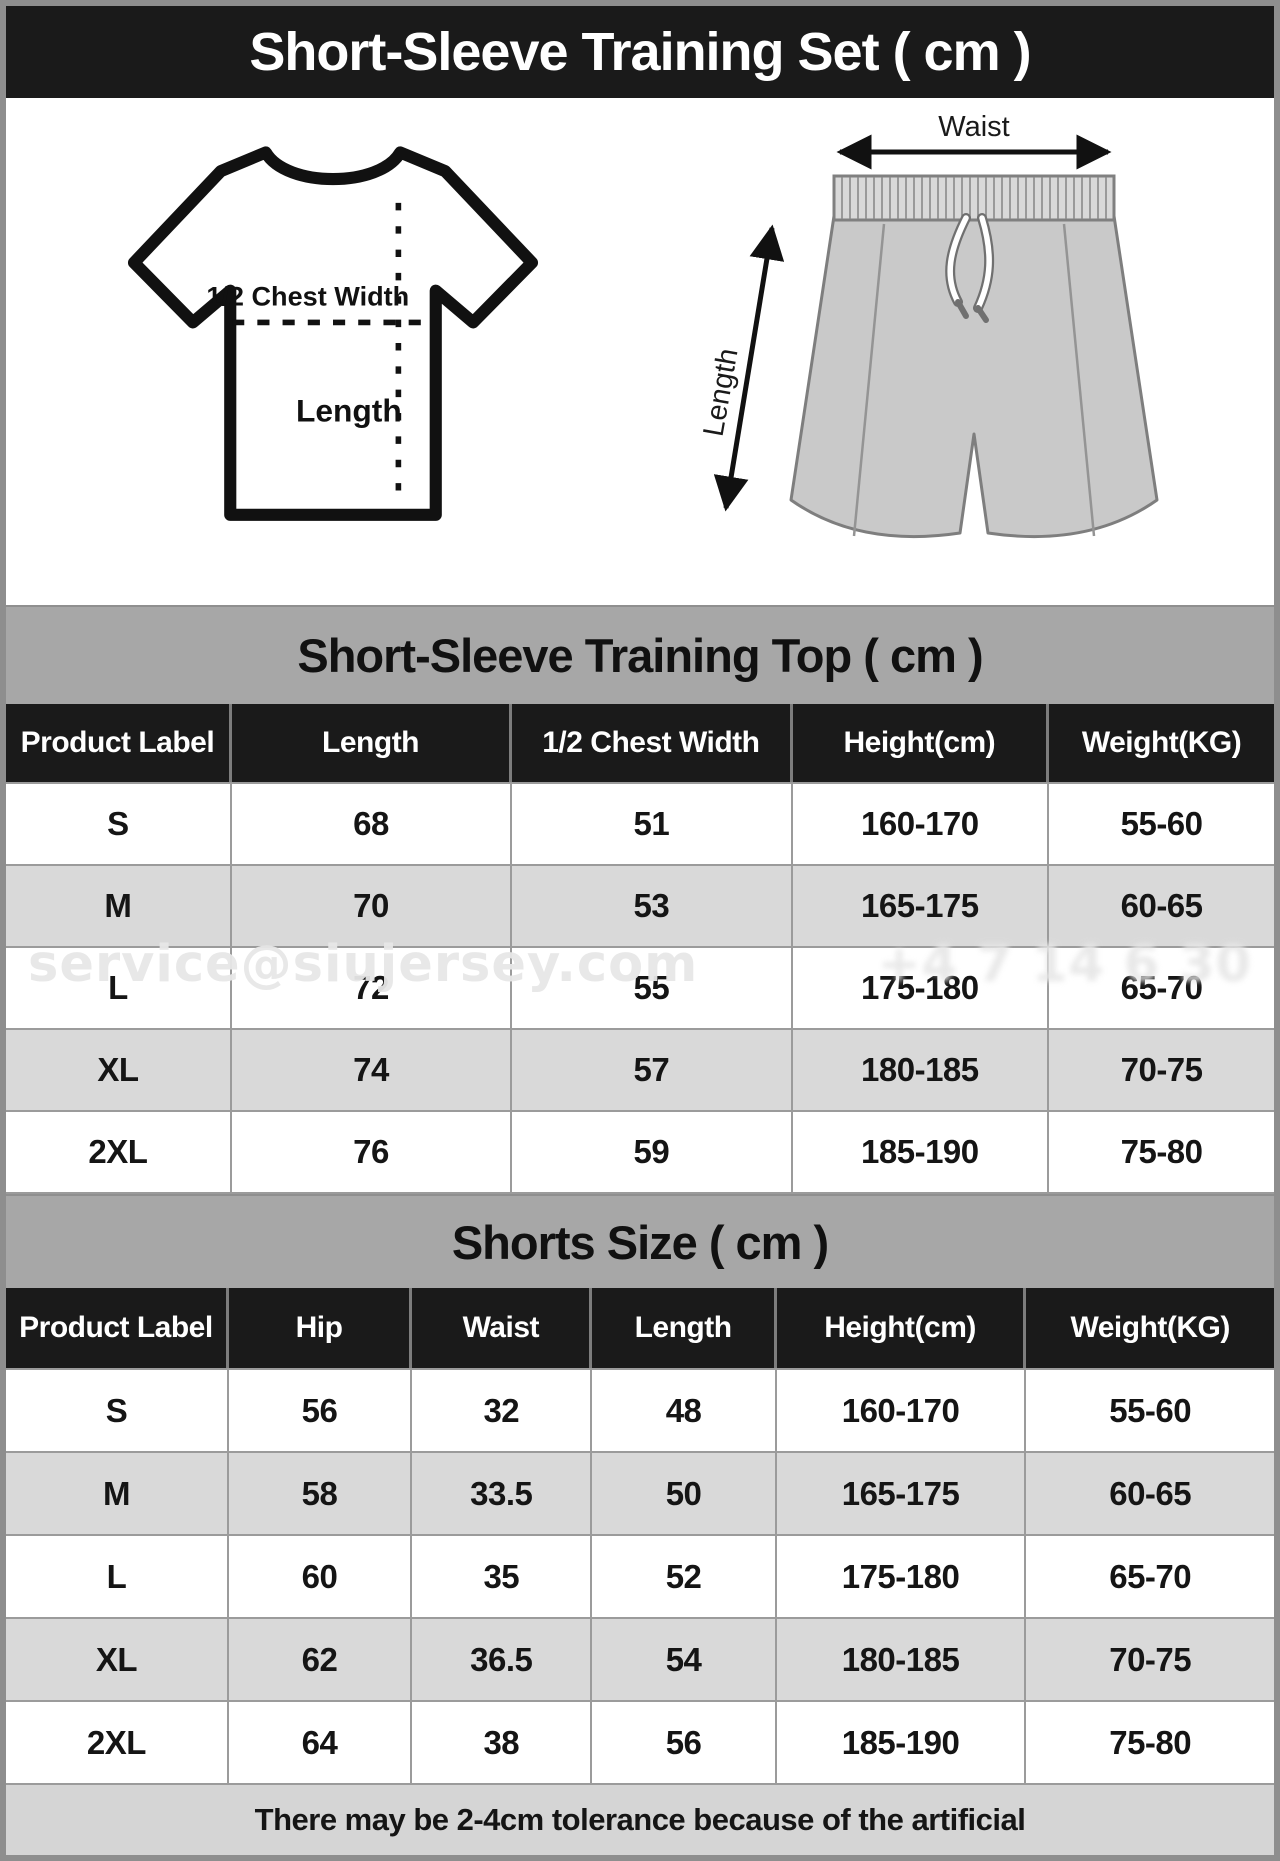 Image resolution: width=1280 pixels, height=1861 pixels. I want to click on tshirt-length-label: Length, so click(349, 410).